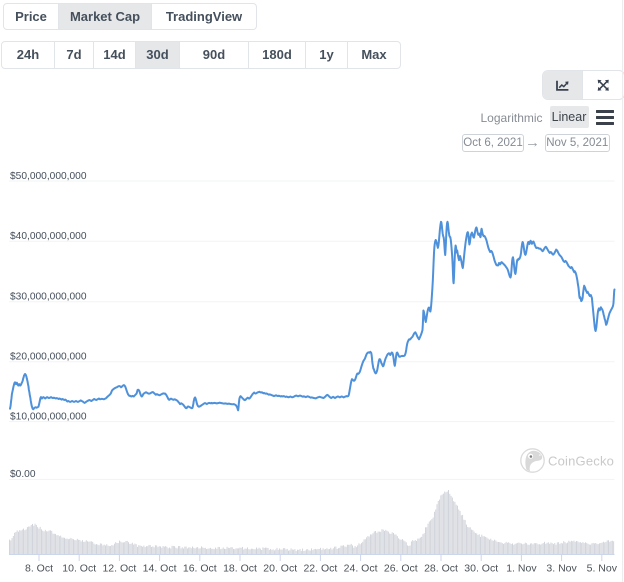  I want to click on svg-text: CoinGecko, so click(581, 460).